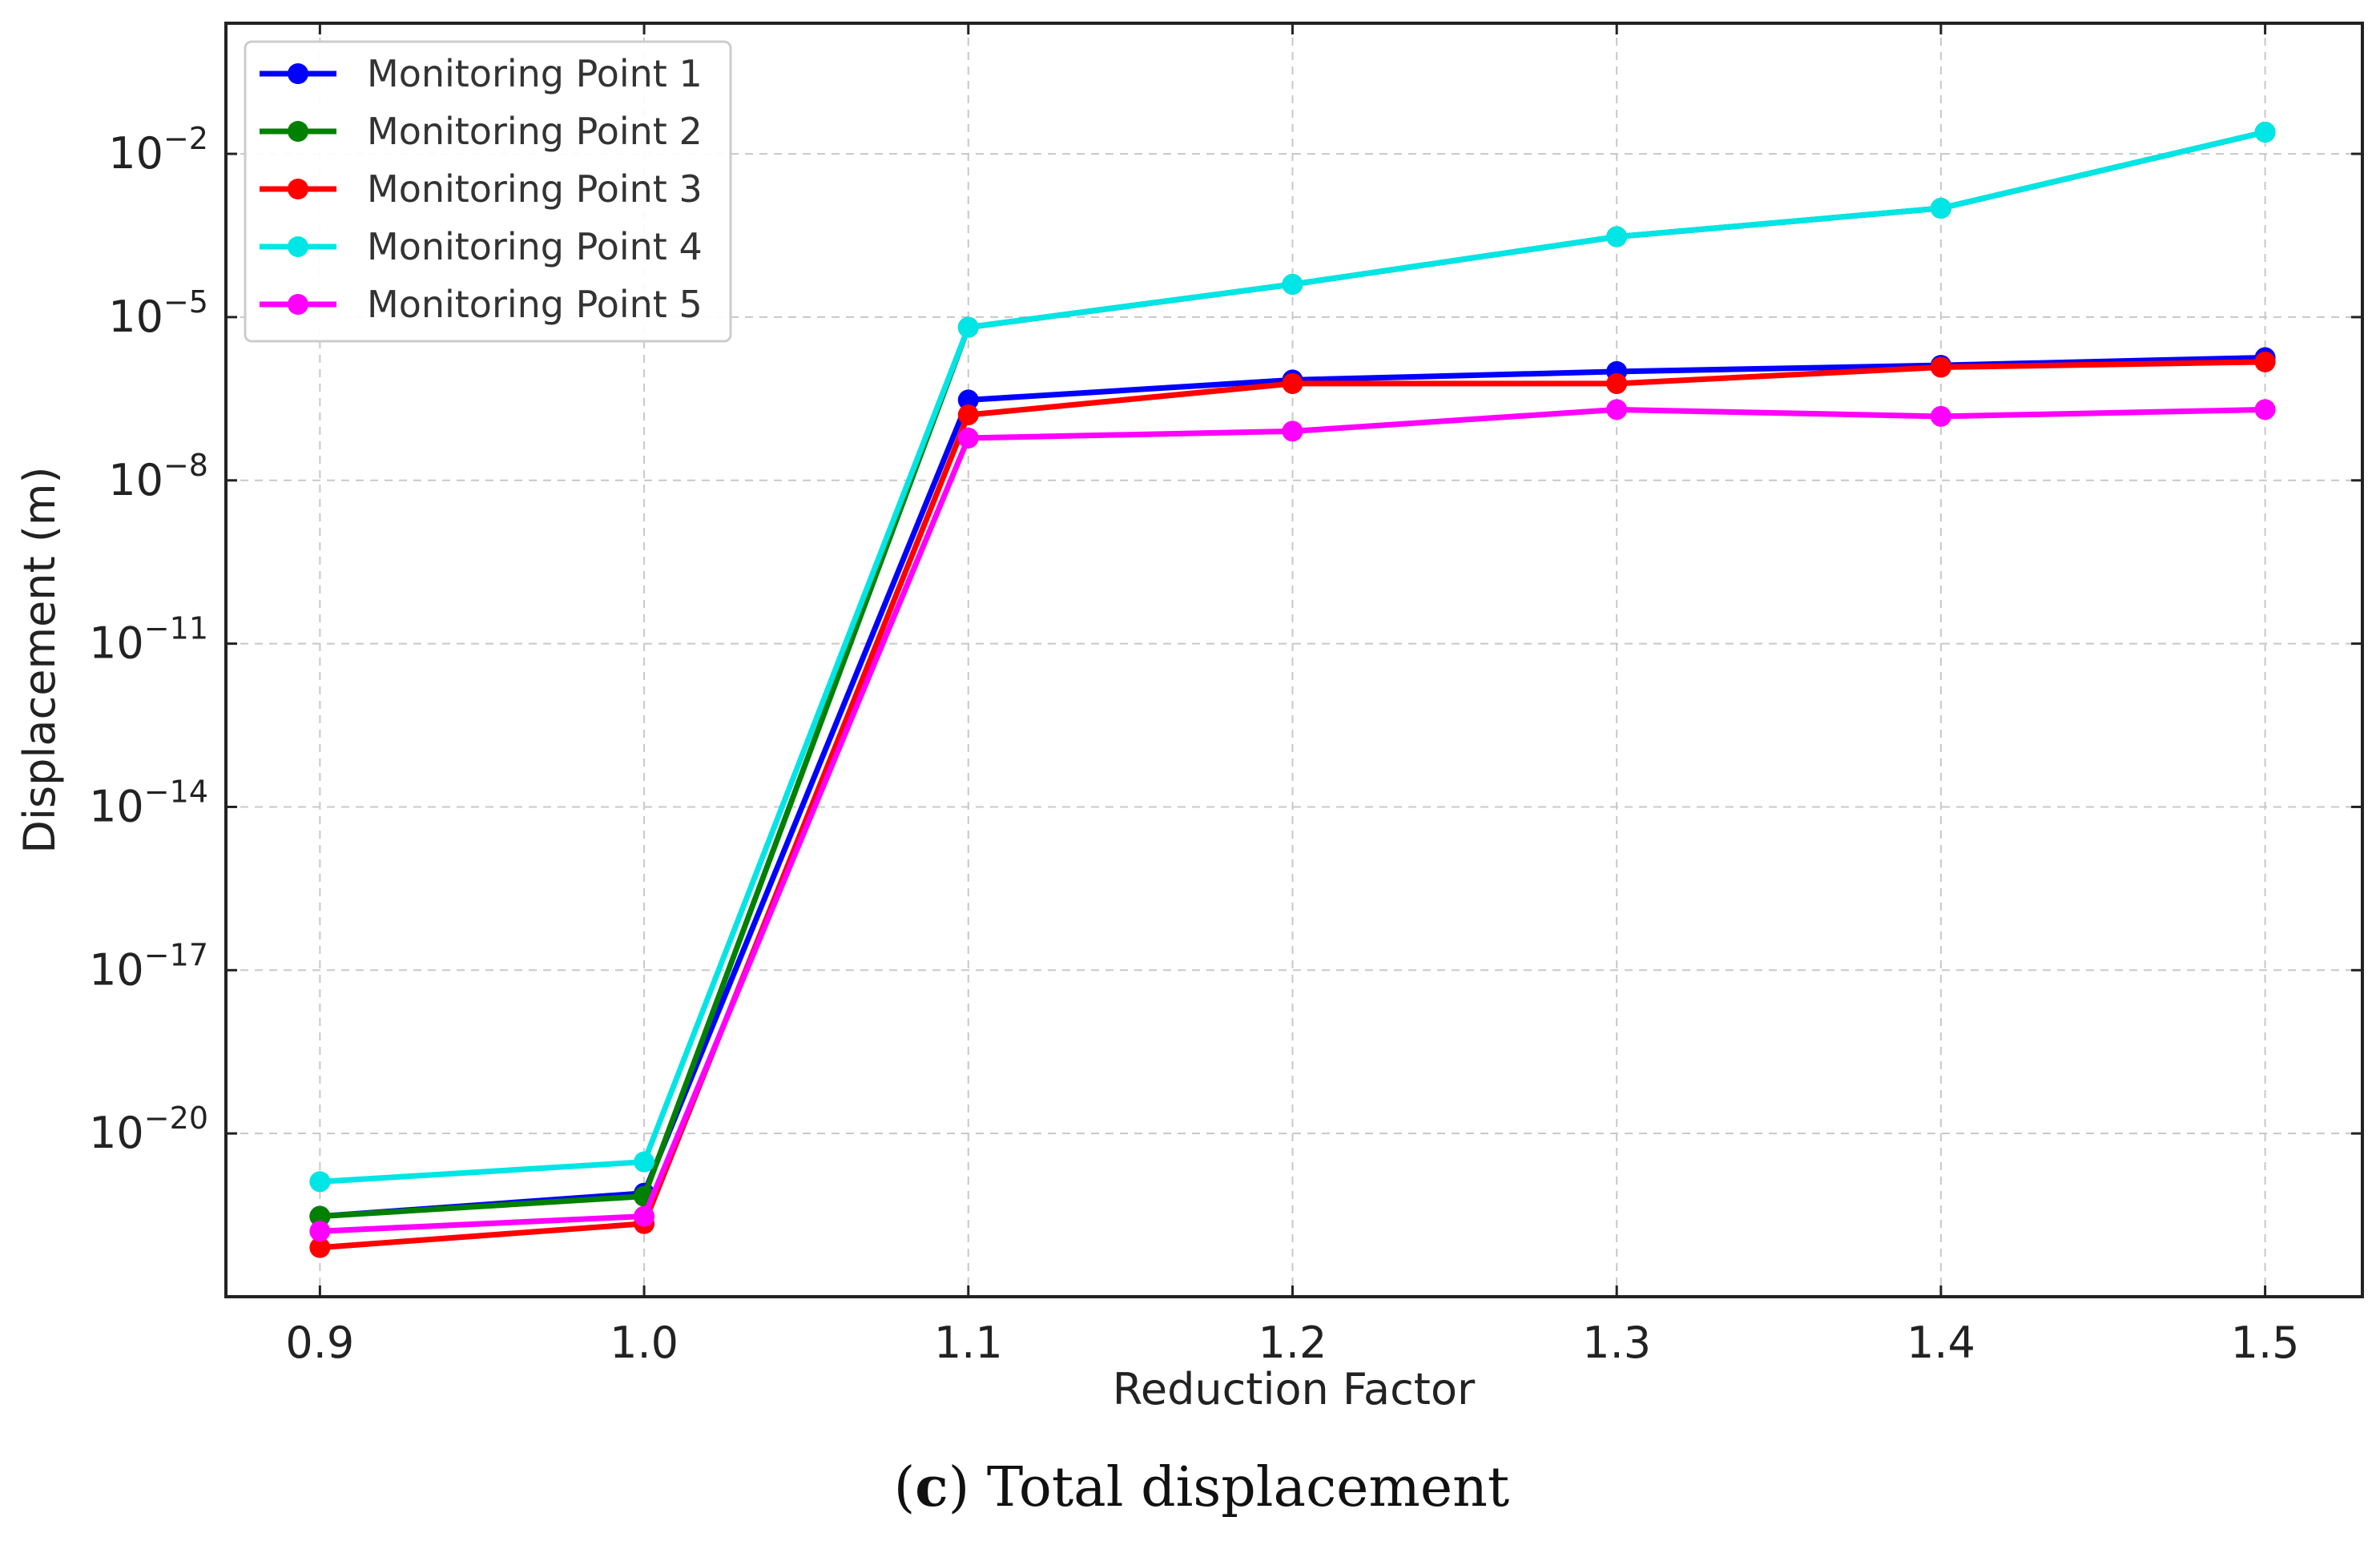  I want to click on x-axis-label: Reduction Factor, so click(1294, 1389).